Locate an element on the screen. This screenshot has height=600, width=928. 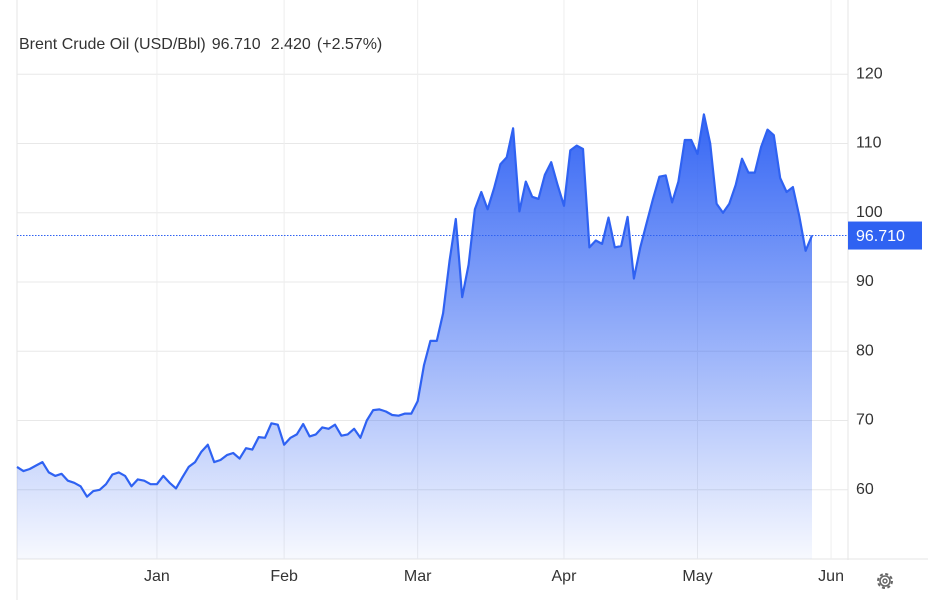
y-tick-label: 110 is located at coordinates (869, 143).